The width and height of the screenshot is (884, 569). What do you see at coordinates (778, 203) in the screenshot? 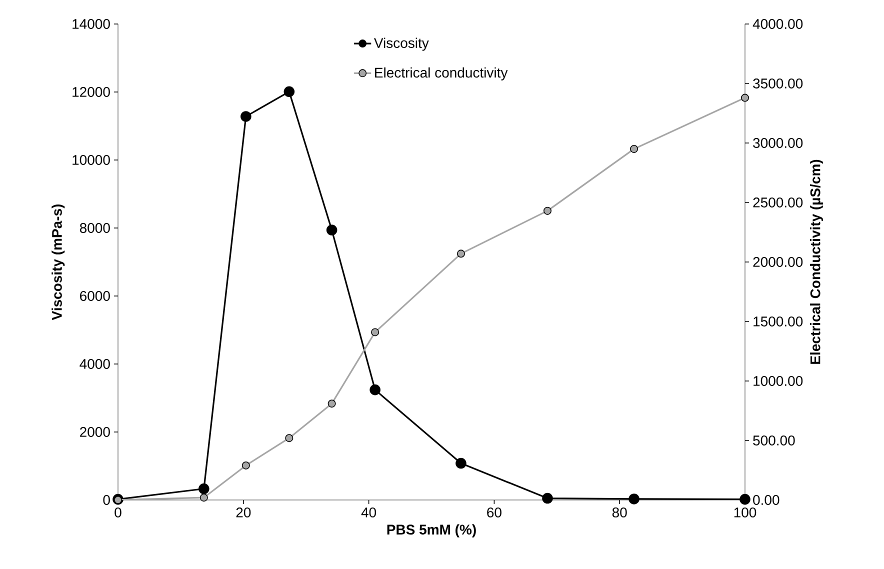
I see `y2-tick-label: 2500.00` at bounding box center [778, 203].